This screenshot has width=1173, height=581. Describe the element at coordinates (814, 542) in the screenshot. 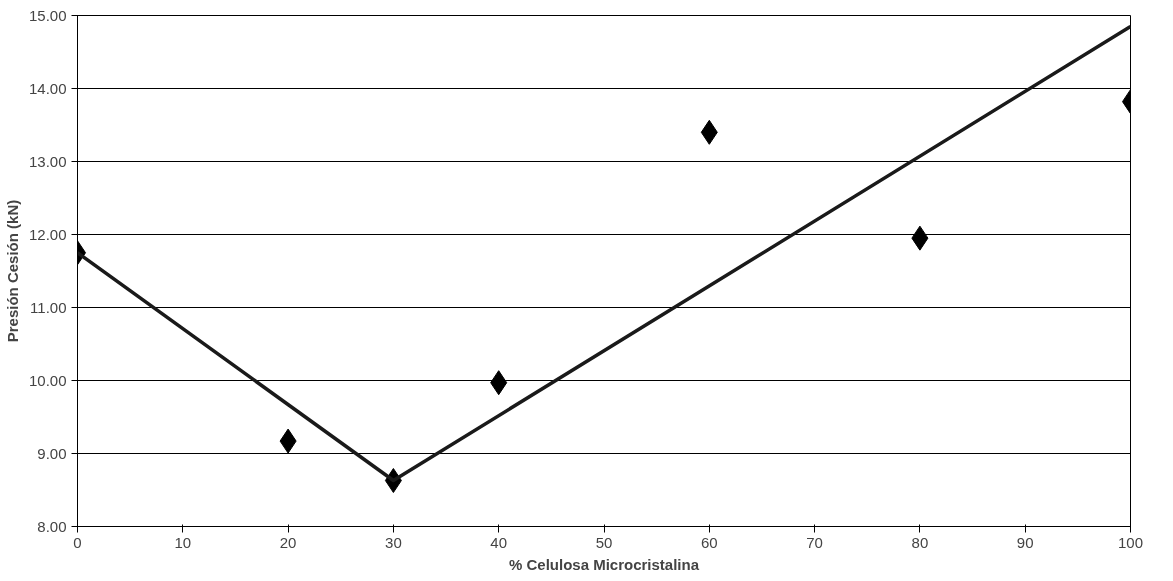

I see `x-tick-label: 70` at that location.